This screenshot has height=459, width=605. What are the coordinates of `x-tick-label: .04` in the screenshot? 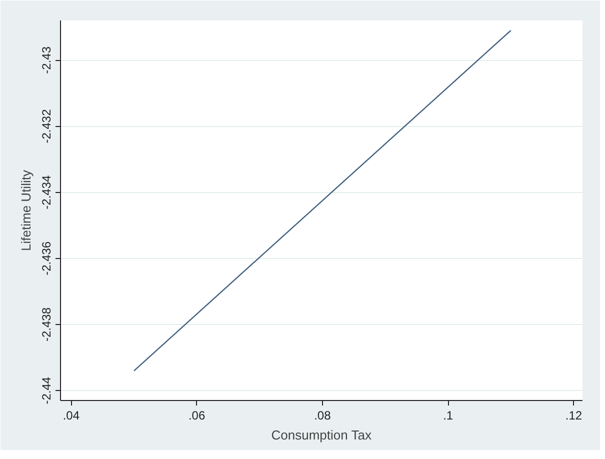 It's located at (71, 415).